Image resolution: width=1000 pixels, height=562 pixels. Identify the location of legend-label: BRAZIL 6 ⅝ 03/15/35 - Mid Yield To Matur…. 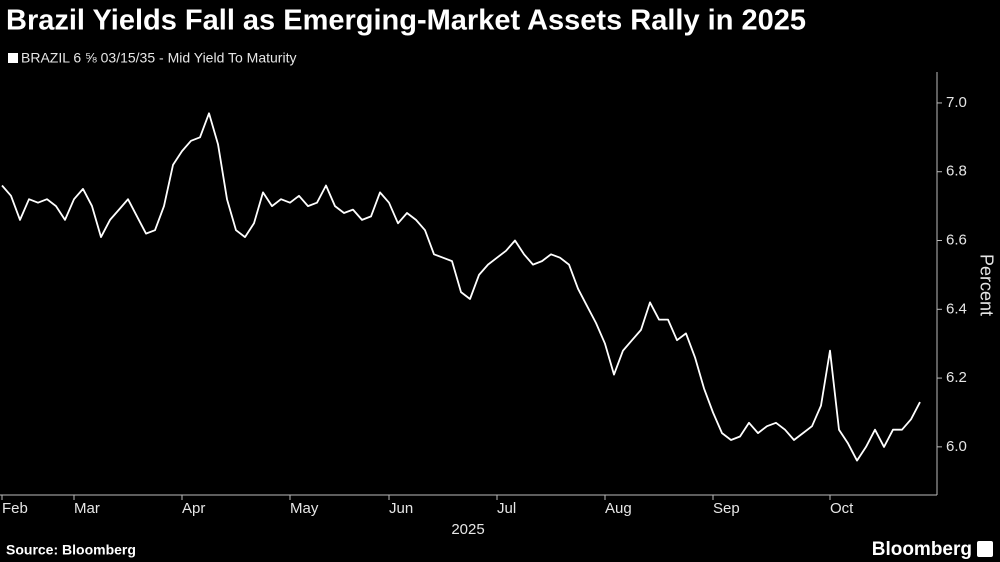
(158, 58).